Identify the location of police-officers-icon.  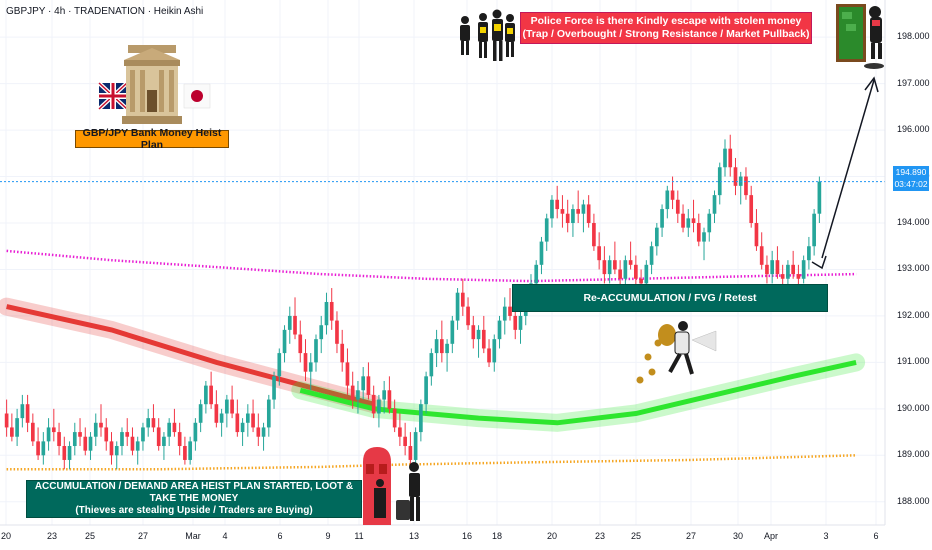
(487, 35).